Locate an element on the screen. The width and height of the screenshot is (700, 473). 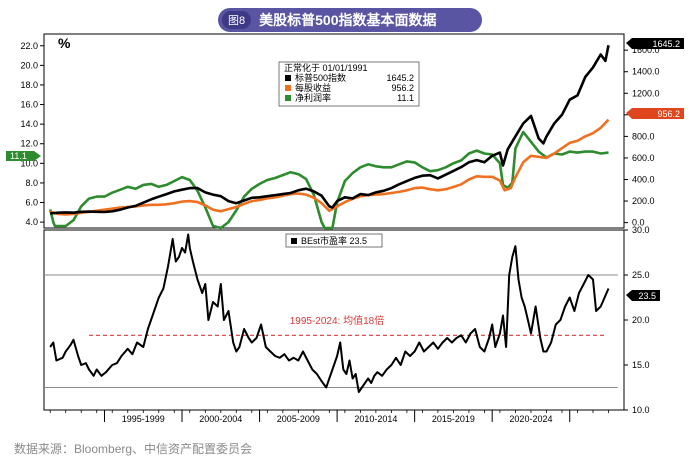
left-tick-label: 12.0 is located at coordinates (29, 144).